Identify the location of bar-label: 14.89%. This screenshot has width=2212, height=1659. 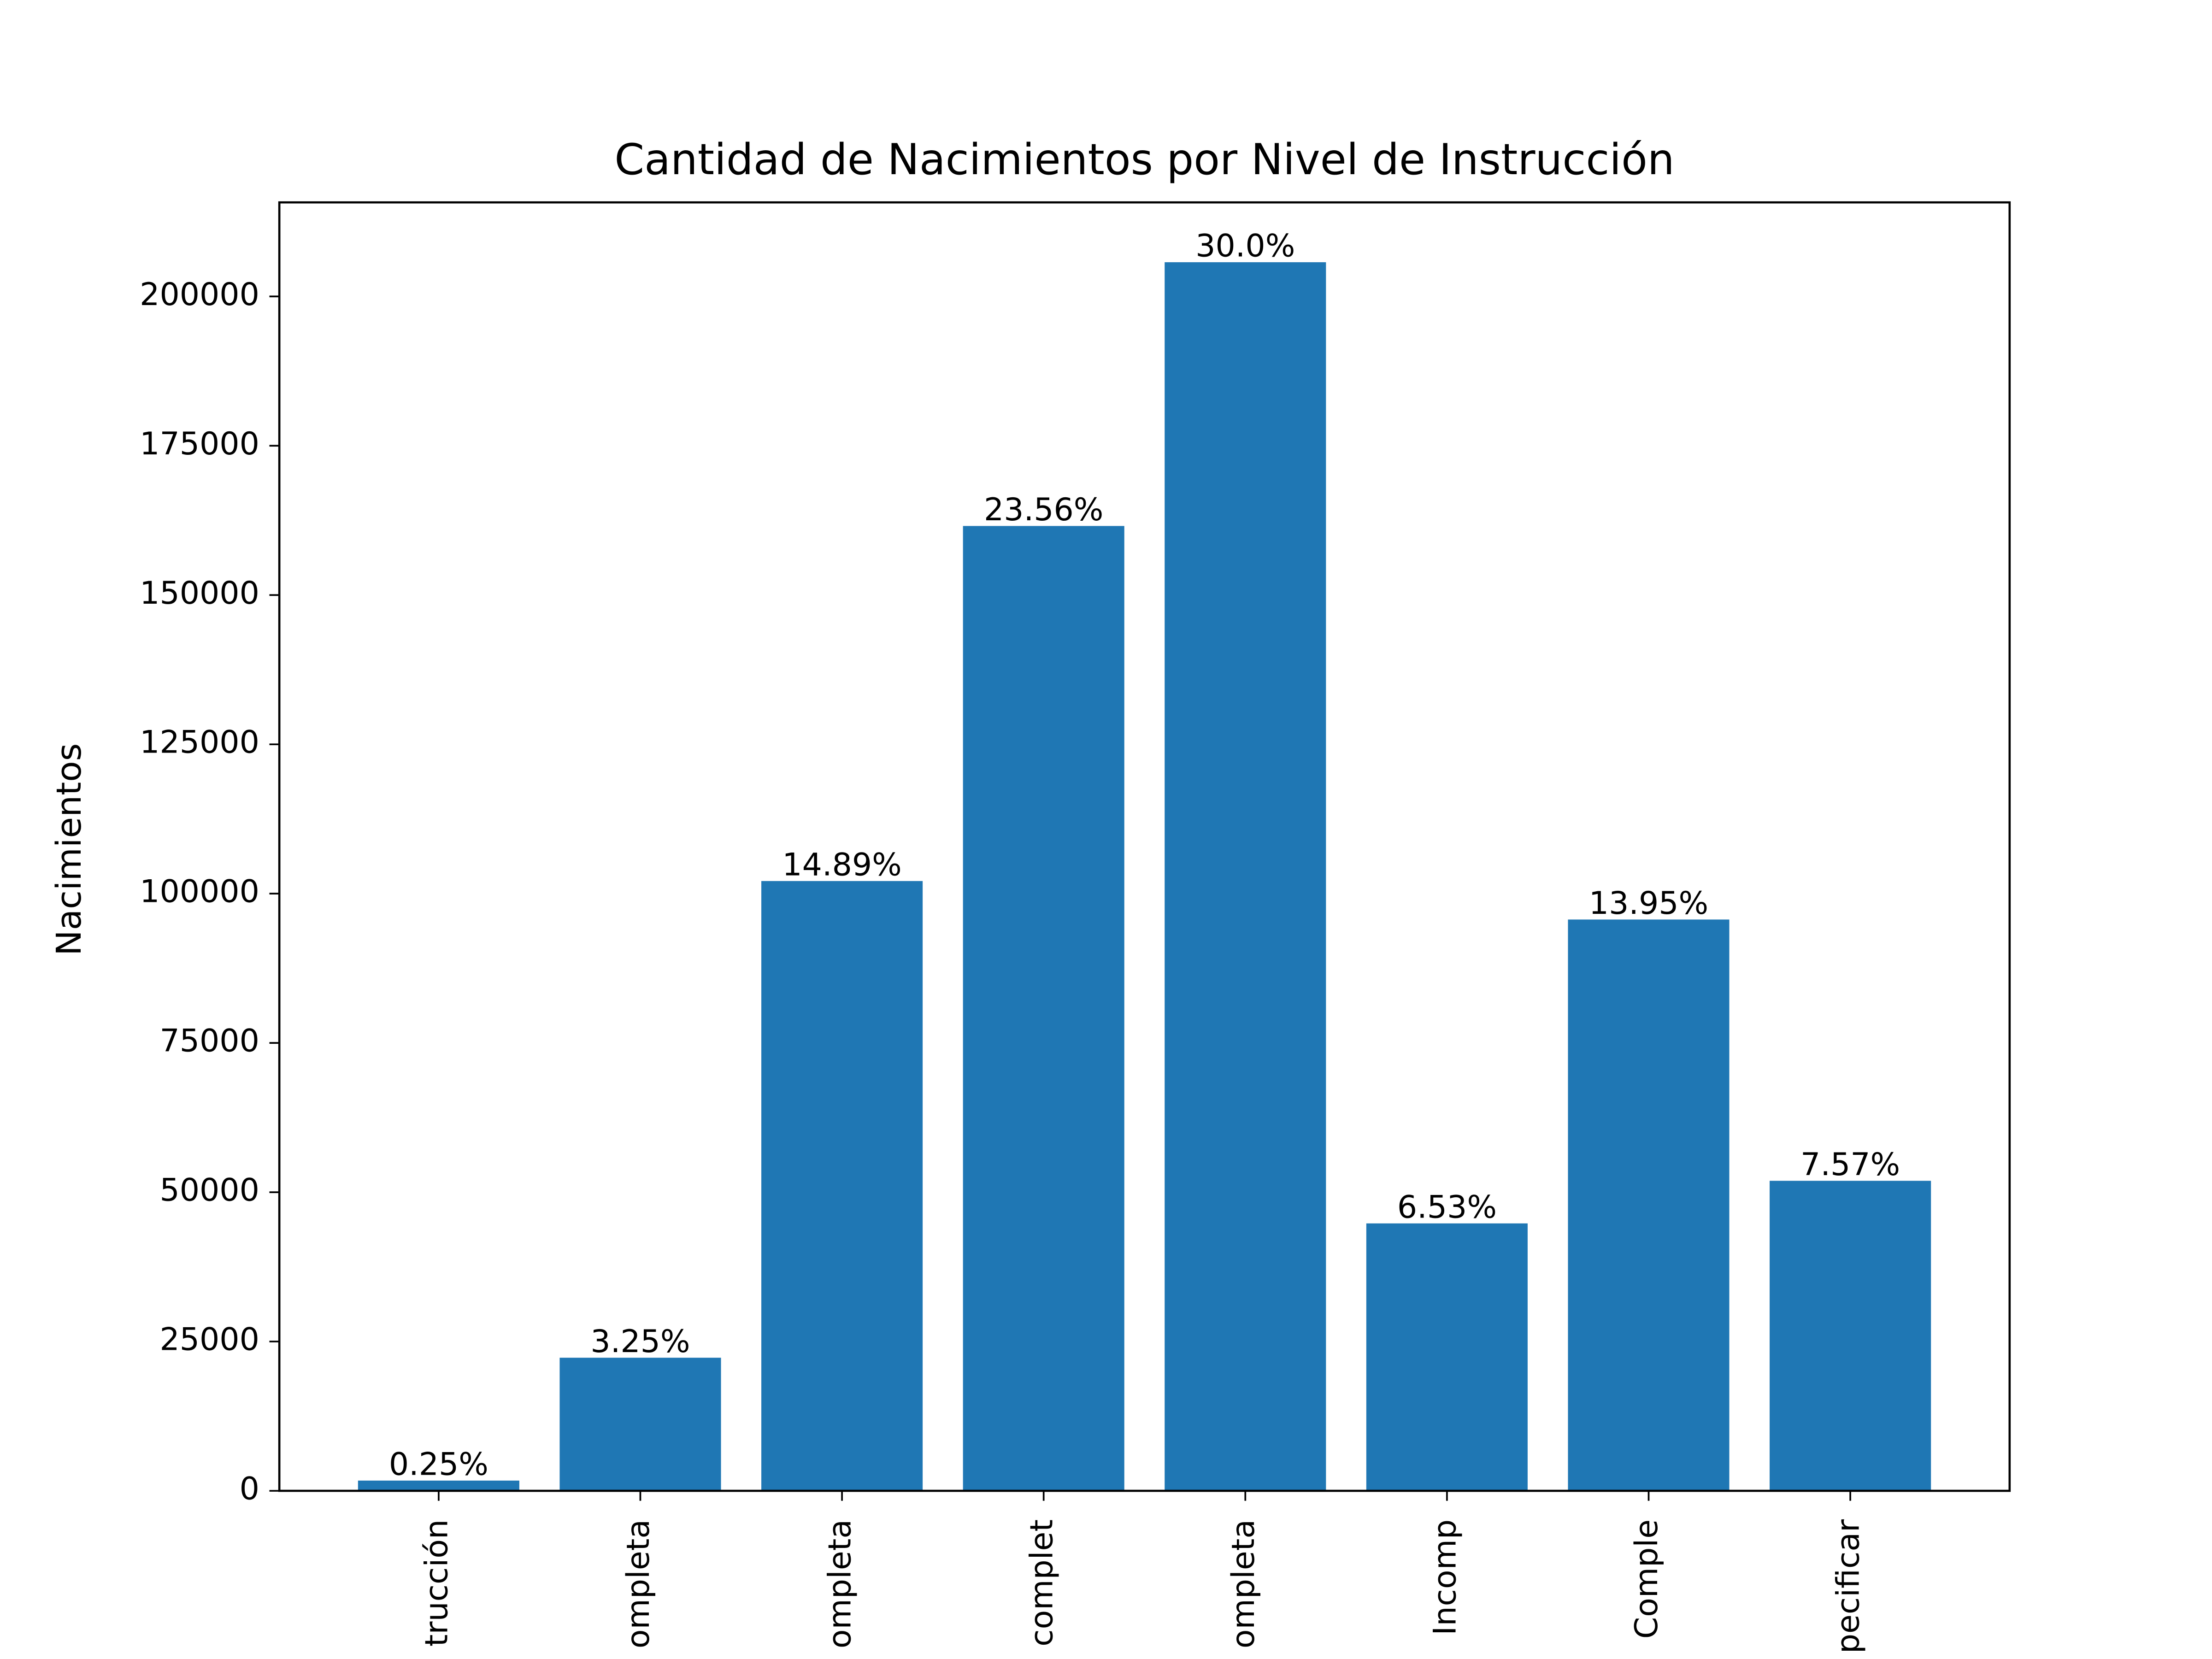
(841, 865).